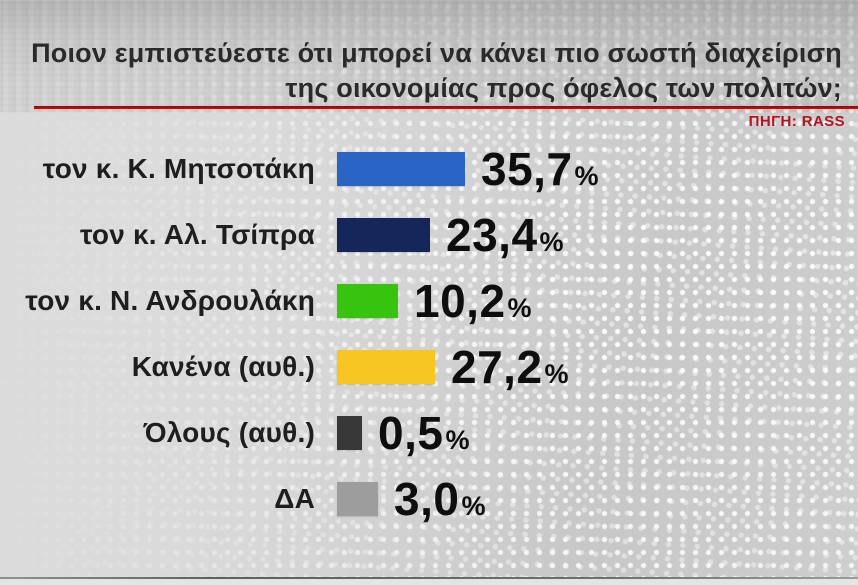 The image size is (858, 585). I want to click on title-underline, so click(446, 107).